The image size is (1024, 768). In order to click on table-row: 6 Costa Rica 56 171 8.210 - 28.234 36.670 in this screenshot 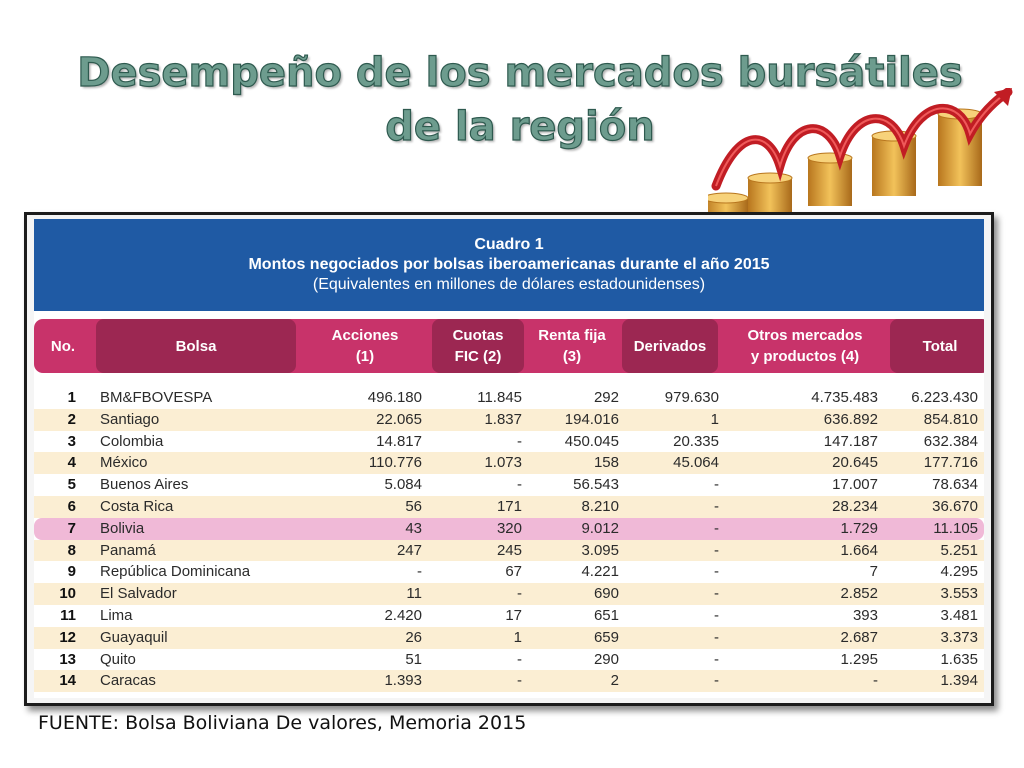, I will do `click(509, 506)`.